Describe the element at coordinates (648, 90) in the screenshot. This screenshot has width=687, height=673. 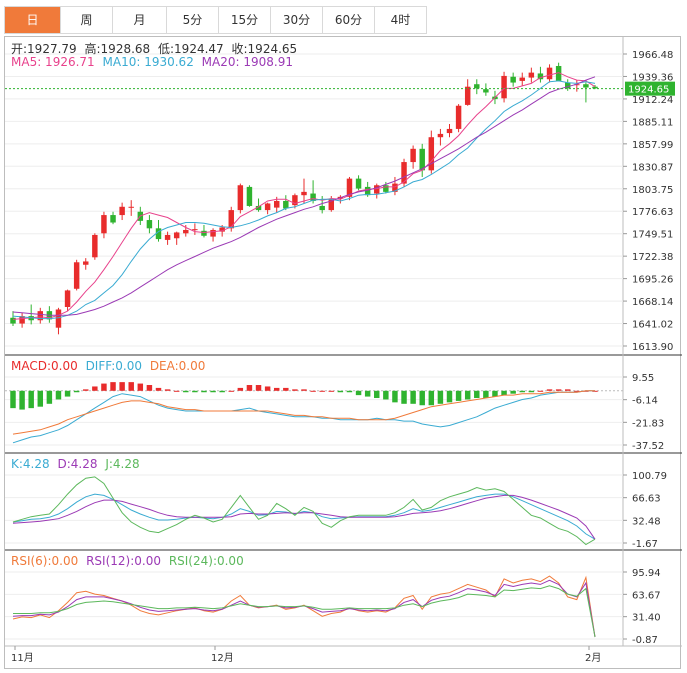
I see `last-price-label: 1924.65` at that location.